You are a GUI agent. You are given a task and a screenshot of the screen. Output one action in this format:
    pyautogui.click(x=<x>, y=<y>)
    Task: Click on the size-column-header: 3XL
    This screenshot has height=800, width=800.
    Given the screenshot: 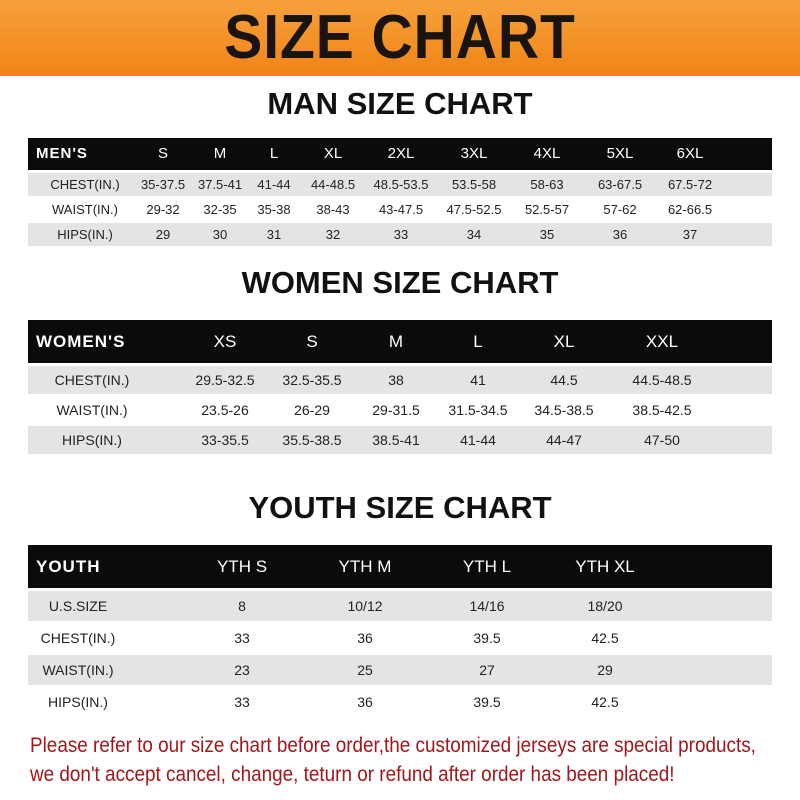 What is the action you would take?
    pyautogui.click(x=474, y=153)
    